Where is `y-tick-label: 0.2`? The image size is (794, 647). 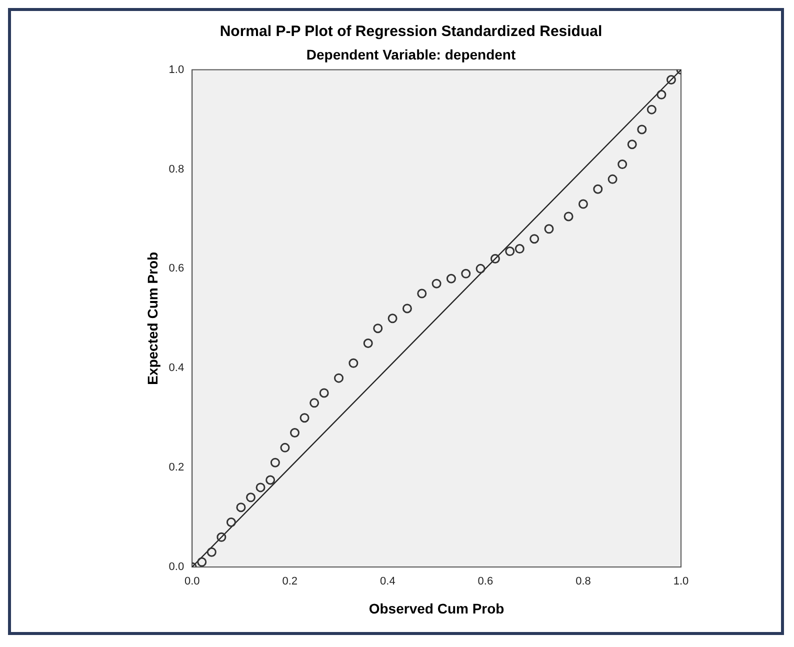 y-tick-label: 0.2 is located at coordinates (176, 468).